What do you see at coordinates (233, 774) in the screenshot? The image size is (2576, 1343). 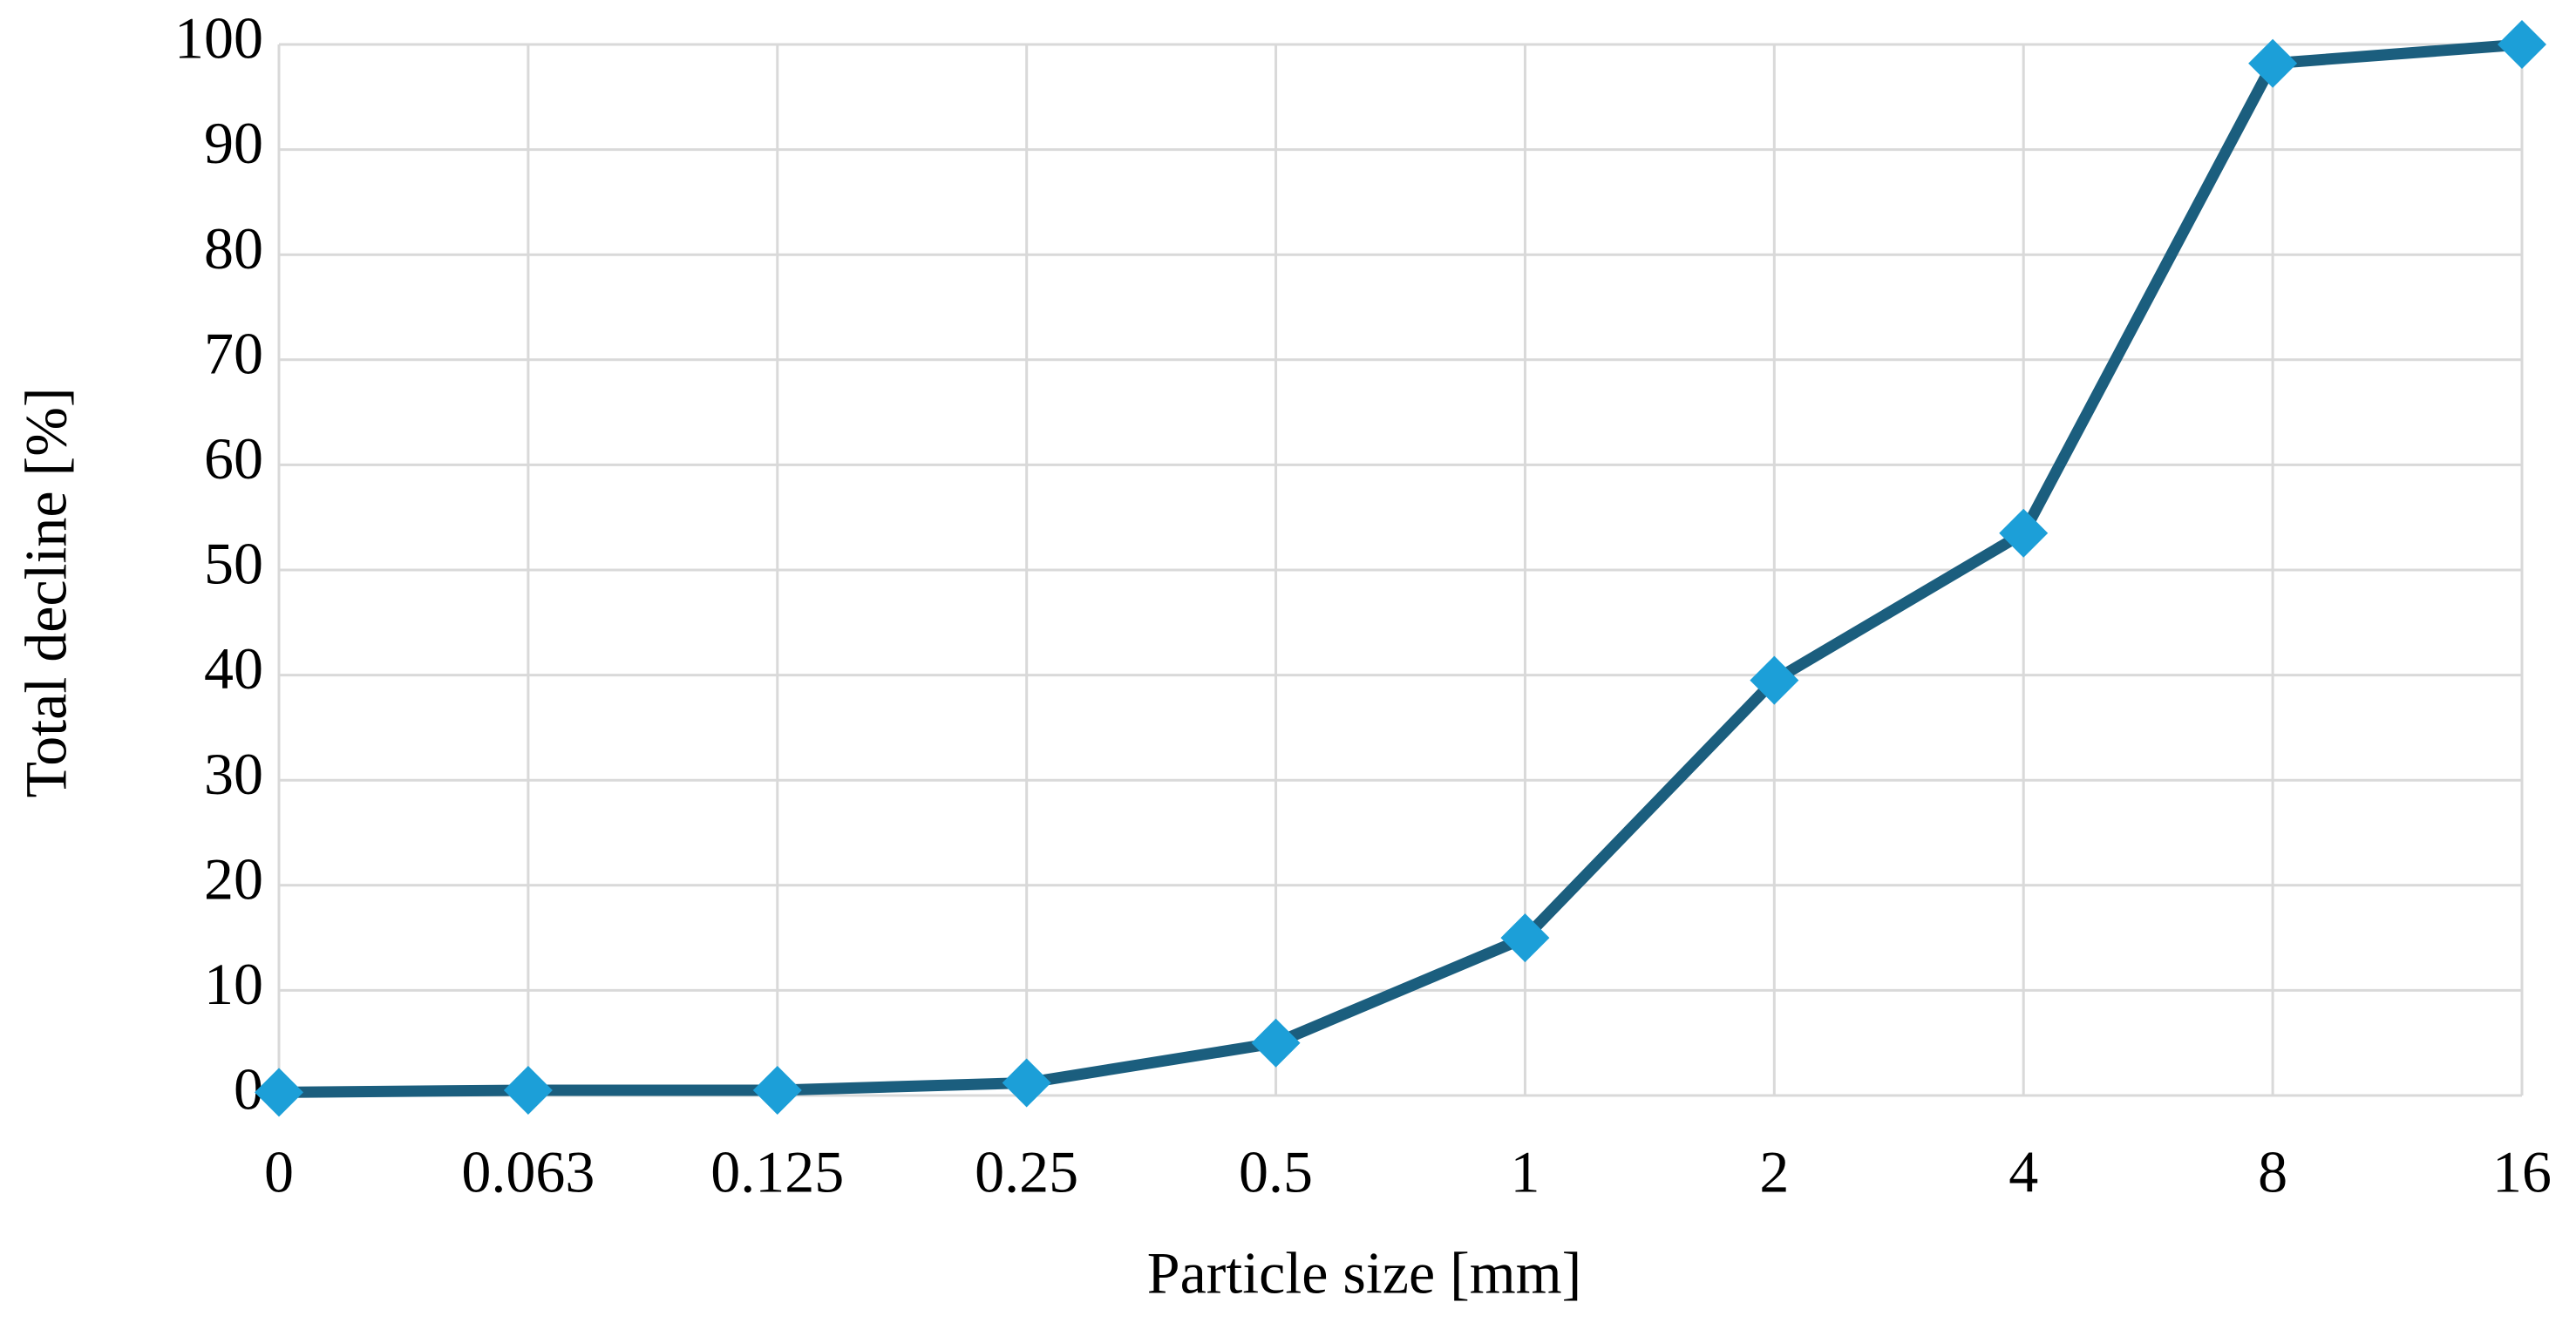 I see `y-tick-label: 30` at bounding box center [233, 774].